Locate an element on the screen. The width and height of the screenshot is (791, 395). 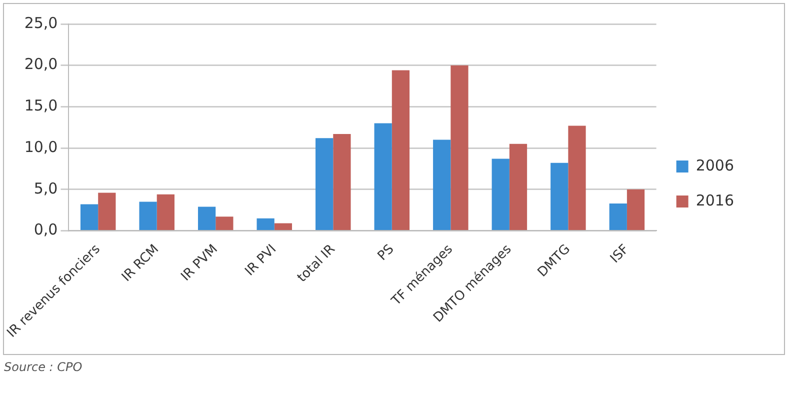
y-tick-label: 15,0 is located at coordinates (41, 105).